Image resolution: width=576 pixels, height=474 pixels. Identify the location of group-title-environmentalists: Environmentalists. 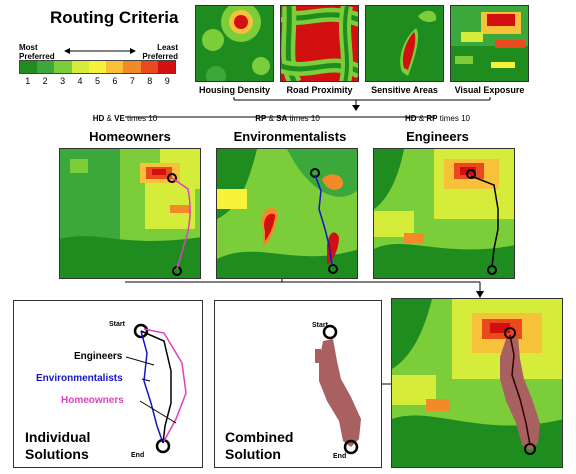
(290, 136).